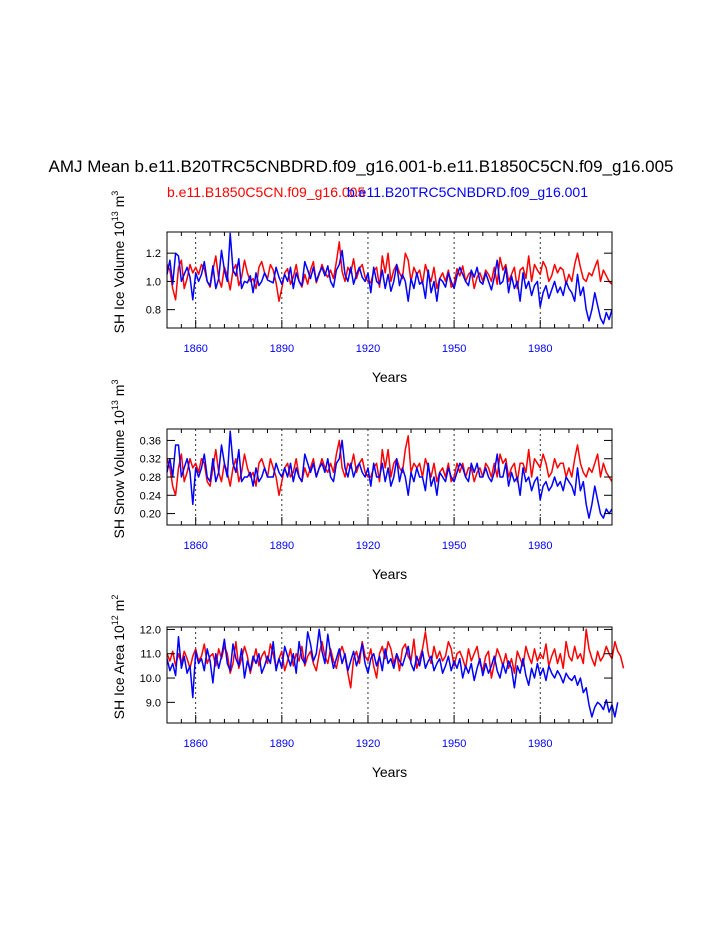 The width and height of the screenshot is (723, 935). What do you see at coordinates (153, 703) in the screenshot?
I see `y-tick-label: 9.0` at bounding box center [153, 703].